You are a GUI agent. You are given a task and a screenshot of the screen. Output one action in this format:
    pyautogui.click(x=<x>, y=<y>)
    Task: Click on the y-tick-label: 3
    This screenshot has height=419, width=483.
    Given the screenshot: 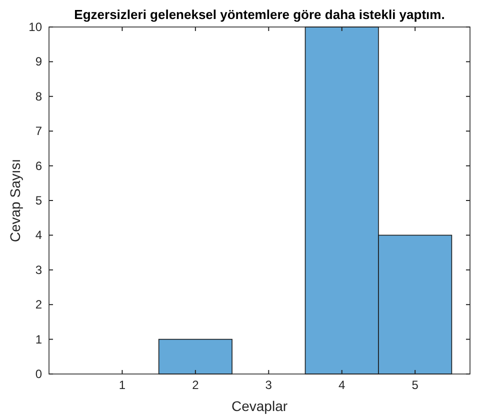 What is the action you would take?
    pyautogui.click(x=38, y=269)
    